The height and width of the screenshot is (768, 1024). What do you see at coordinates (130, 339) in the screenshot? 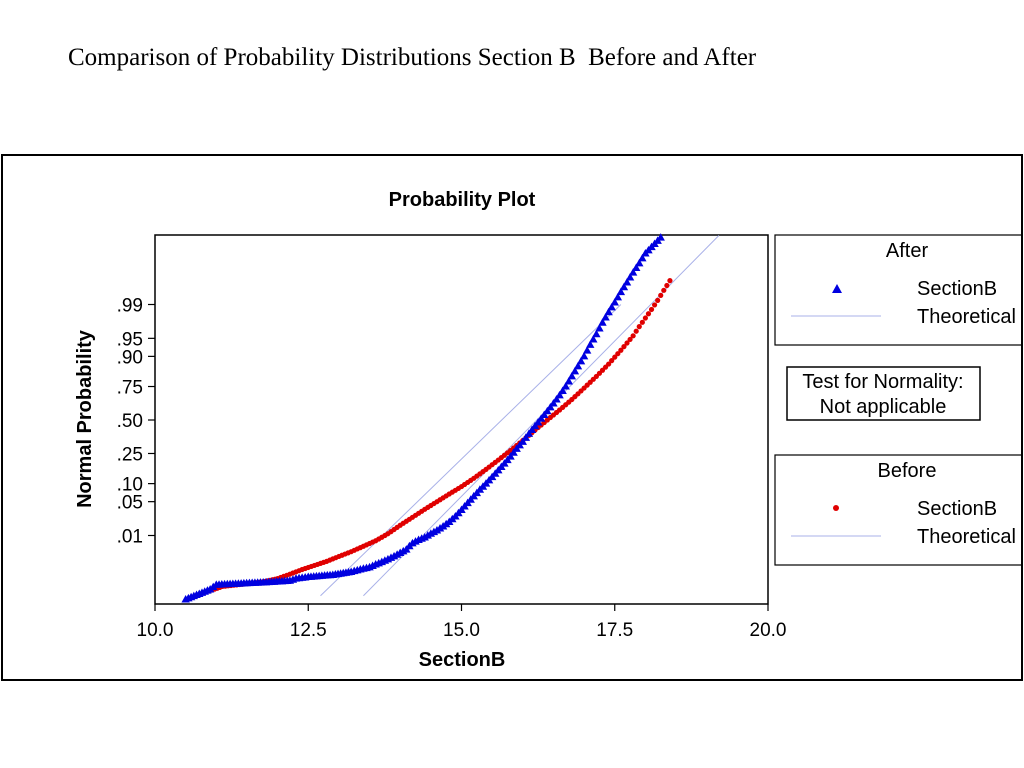
I see `y-tick-label: .95` at bounding box center [130, 339].